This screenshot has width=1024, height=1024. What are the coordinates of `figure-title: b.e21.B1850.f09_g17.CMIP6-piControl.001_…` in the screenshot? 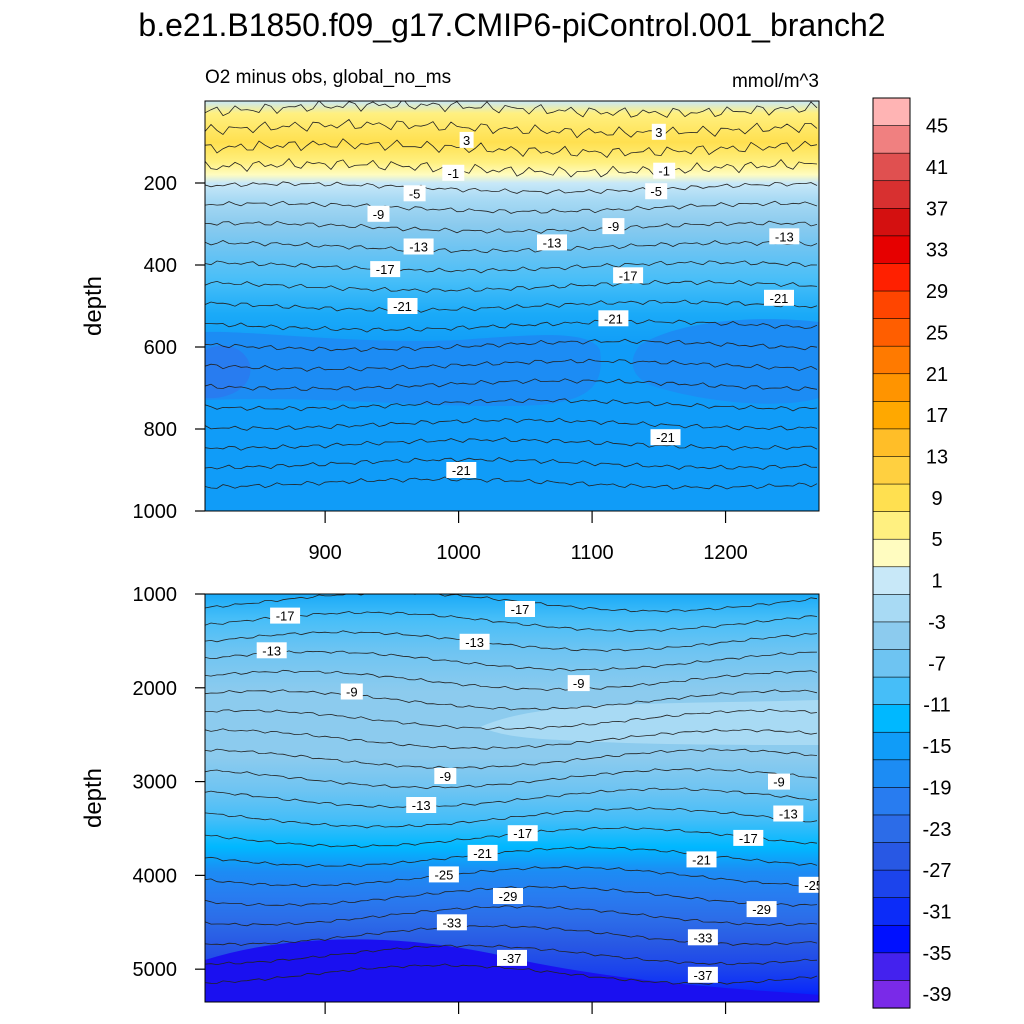 It's located at (511, 25).